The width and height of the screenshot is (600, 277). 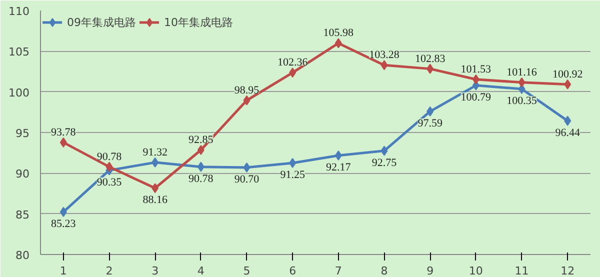 I want to click on data-label: 85.23, so click(x=63, y=224).